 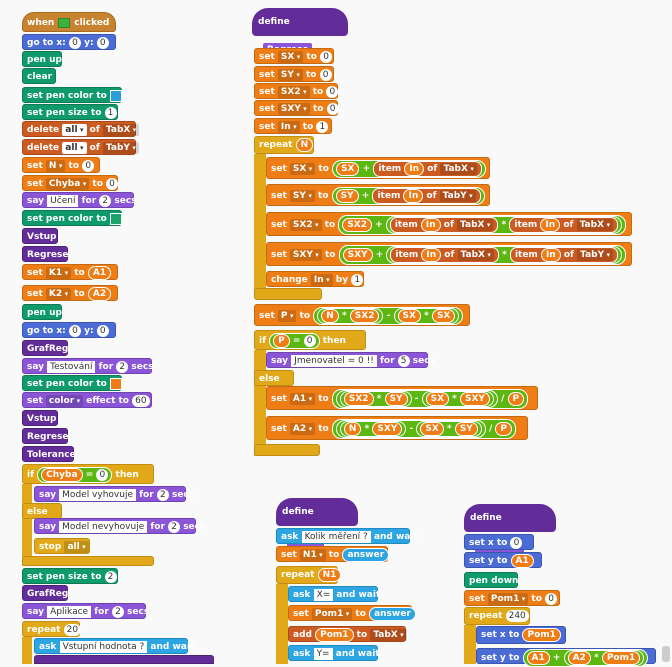 I want to click on var-dropdown: Chyba, so click(x=67, y=184).